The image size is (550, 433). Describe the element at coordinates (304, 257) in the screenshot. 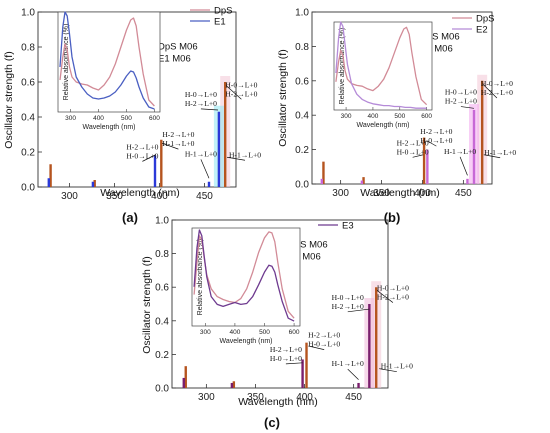

I see `legend-label: E3 M06` at that location.